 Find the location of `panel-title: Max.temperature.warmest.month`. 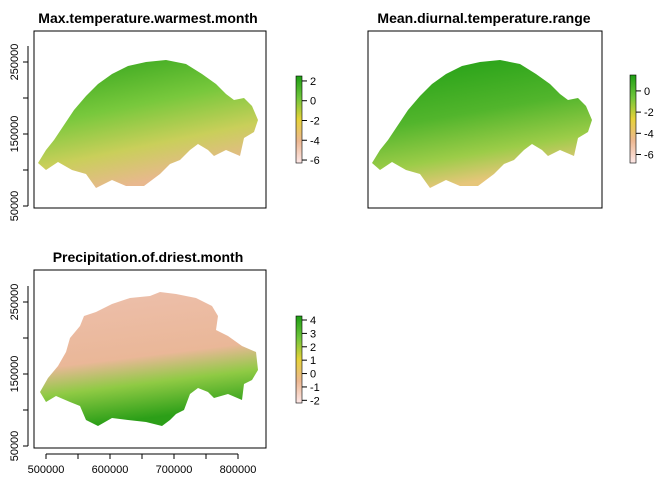

panel-title: Max.temperature.warmest.month is located at coordinates (147, 18).